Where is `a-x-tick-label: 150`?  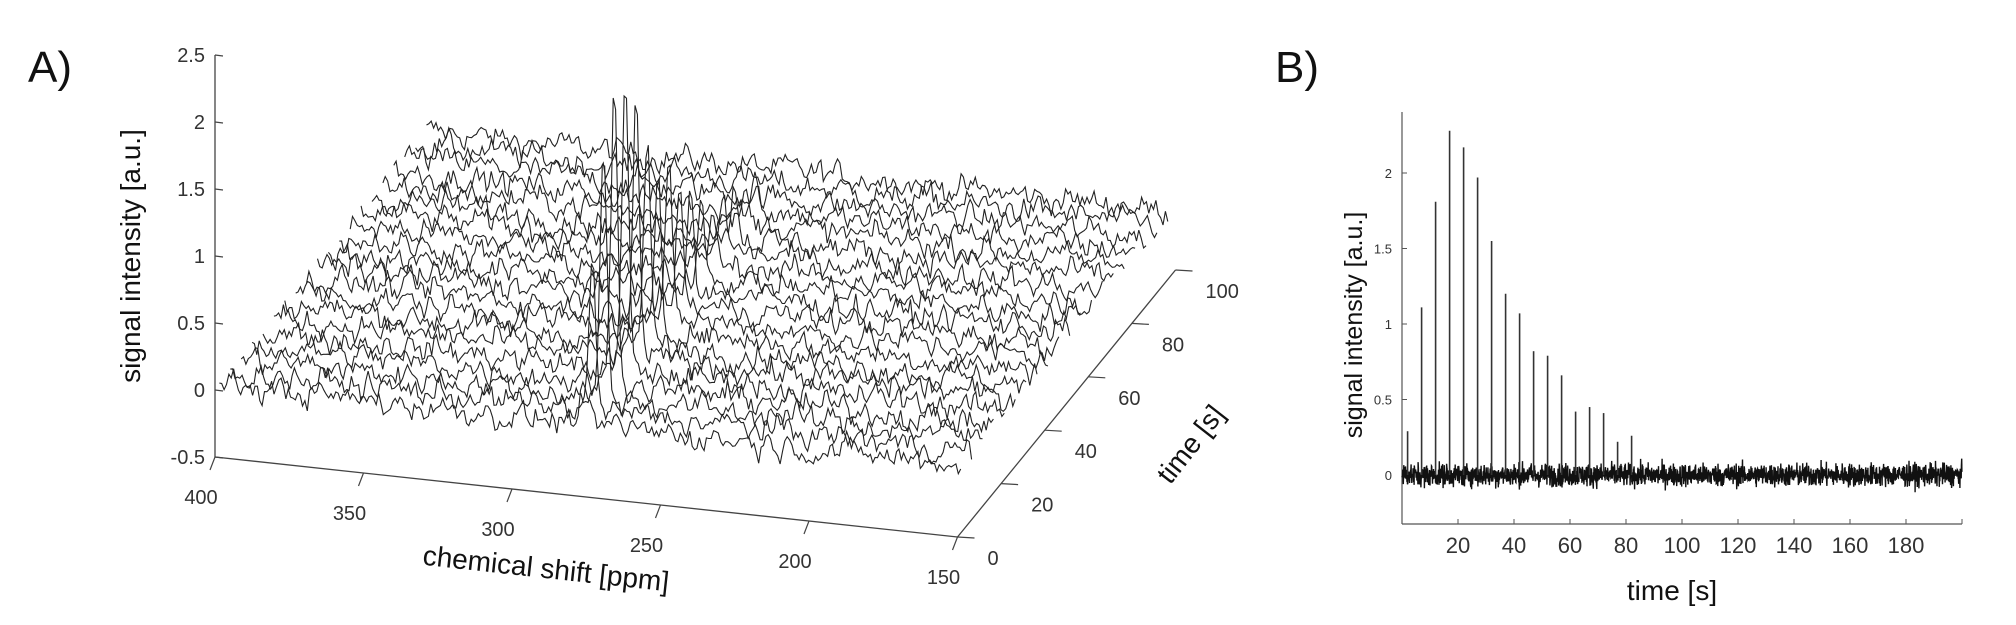
a-x-tick-label: 150 is located at coordinates (943, 578).